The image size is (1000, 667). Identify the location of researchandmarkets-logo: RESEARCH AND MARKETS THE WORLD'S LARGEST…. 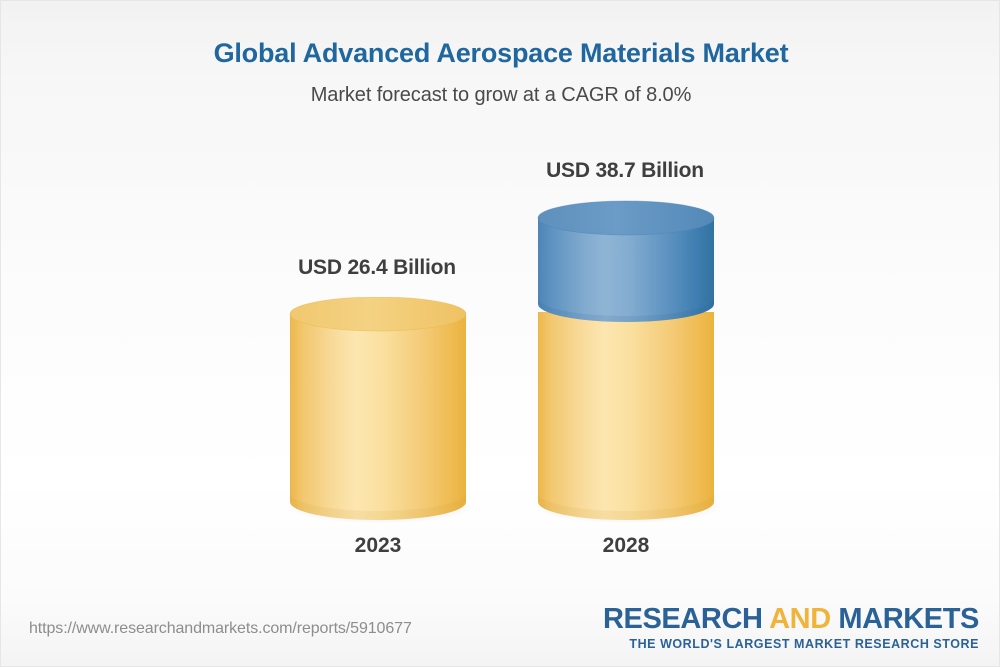
(791, 628).